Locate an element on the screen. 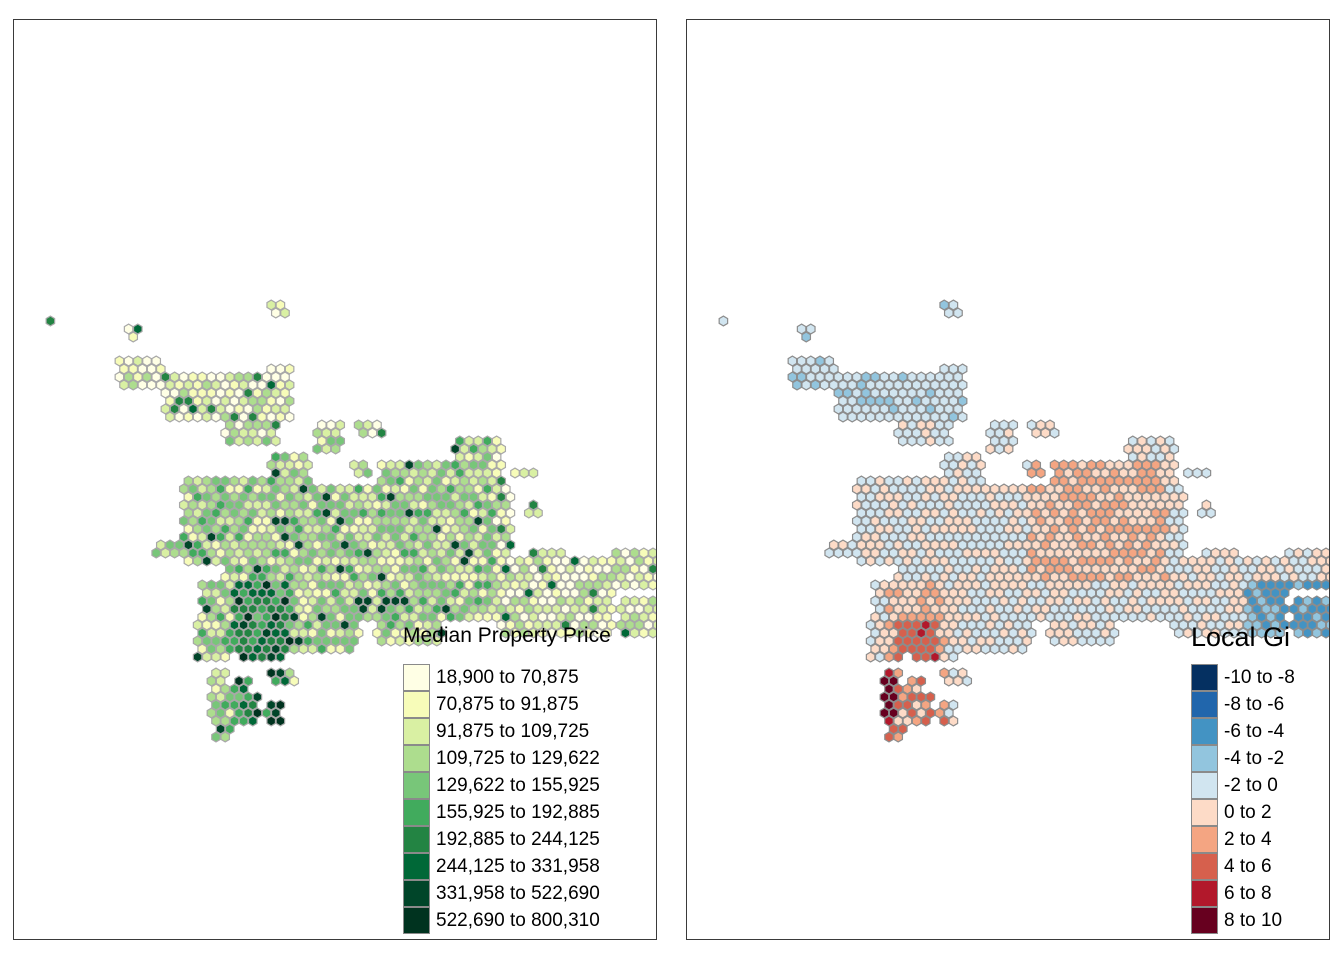  legend-item: 2 to 4 is located at coordinates (1231, 839).